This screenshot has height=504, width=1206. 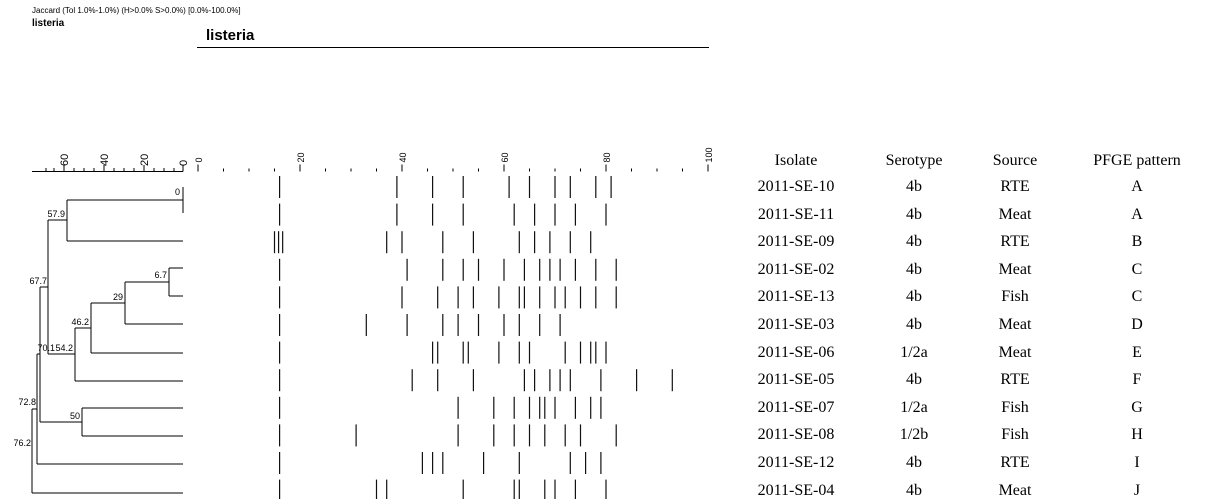 I want to click on node-label: 50, so click(x=75, y=416).